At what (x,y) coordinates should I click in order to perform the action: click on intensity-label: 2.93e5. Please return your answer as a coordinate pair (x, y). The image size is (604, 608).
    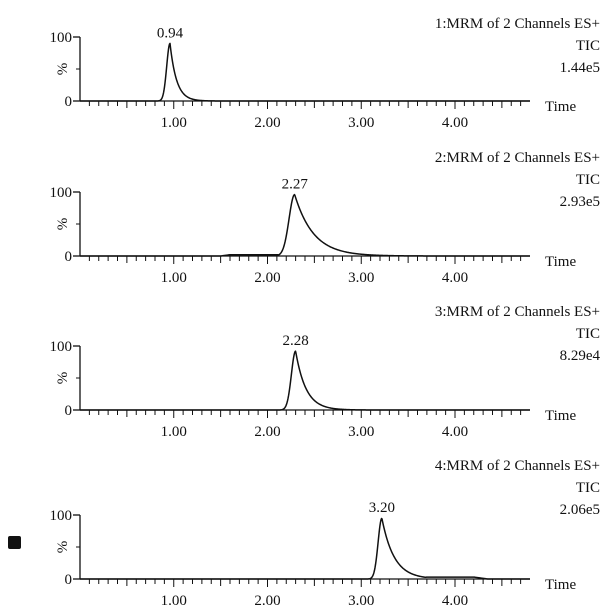
    Looking at the image, I should click on (580, 202).